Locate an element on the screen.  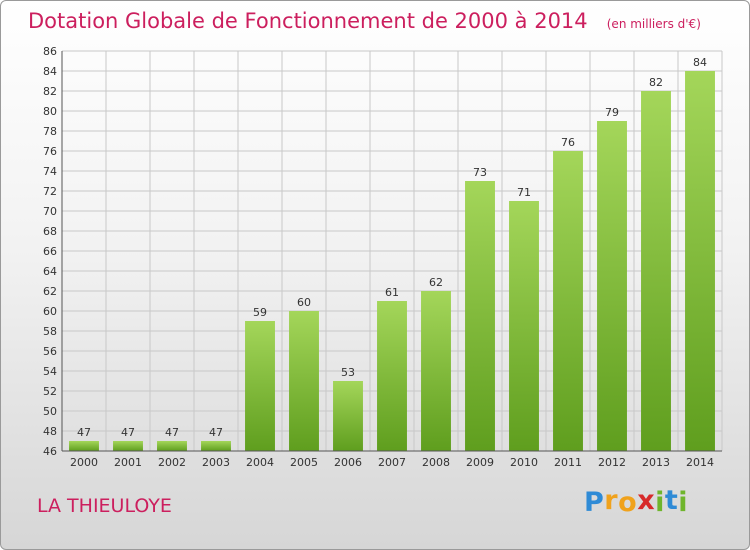
x-tick-label: 2009 is located at coordinates (480, 462).